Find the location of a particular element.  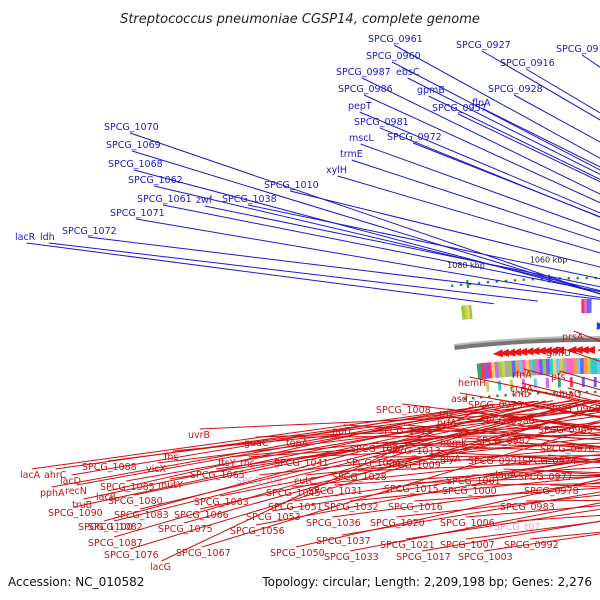

reverse-gene-label: SPCG_0992 is located at coordinates (531, 545).